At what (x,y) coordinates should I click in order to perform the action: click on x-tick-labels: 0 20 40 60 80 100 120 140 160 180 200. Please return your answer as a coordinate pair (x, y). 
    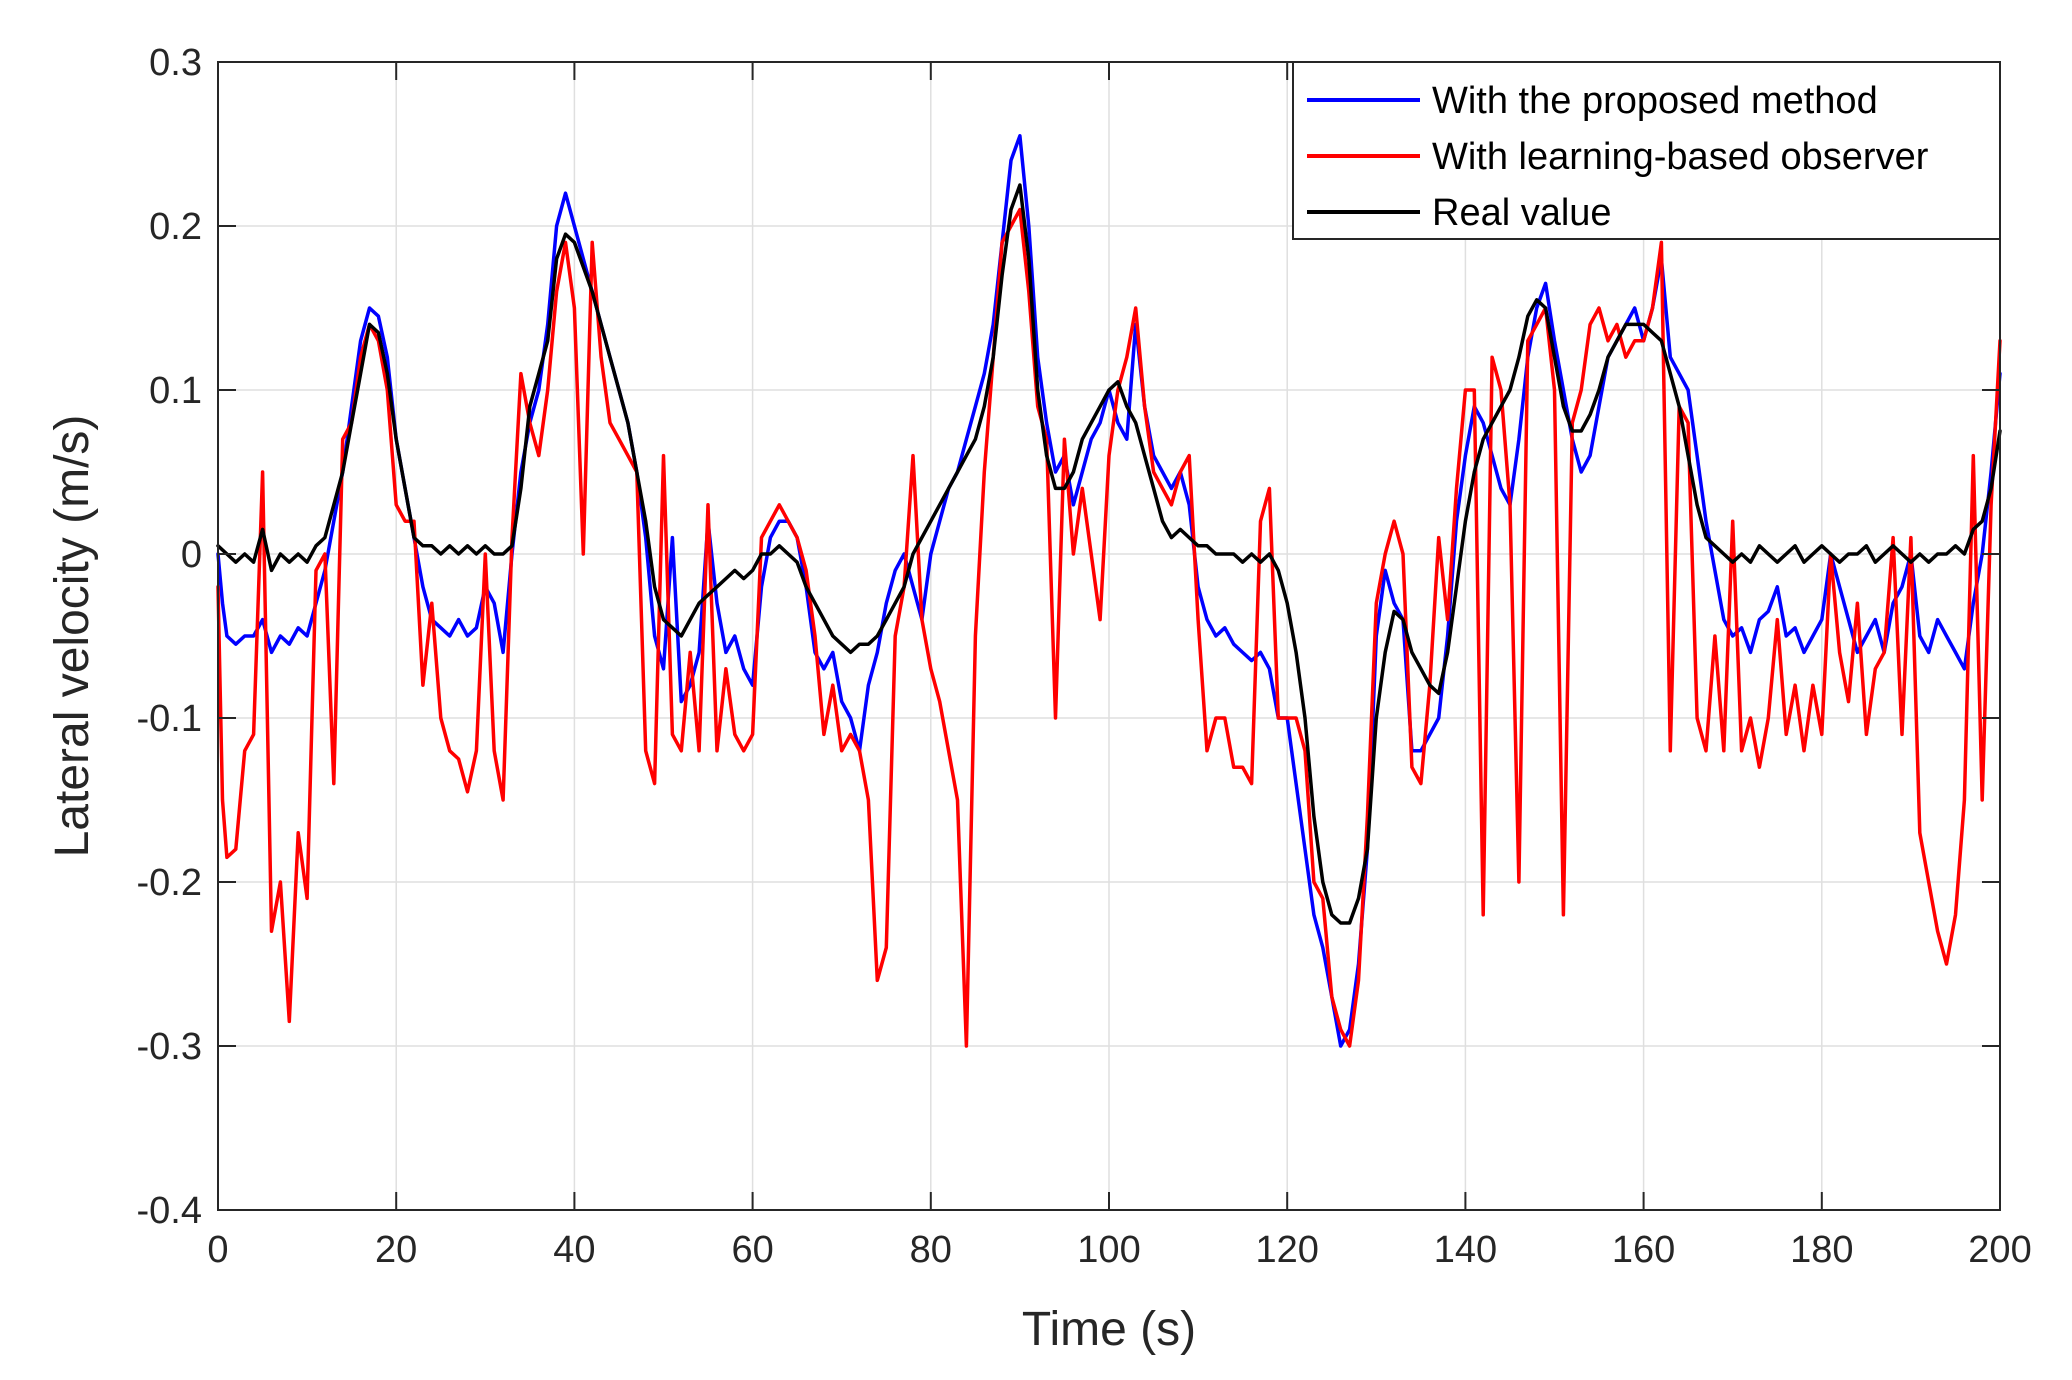
    Looking at the image, I should click on (1119, 1250).